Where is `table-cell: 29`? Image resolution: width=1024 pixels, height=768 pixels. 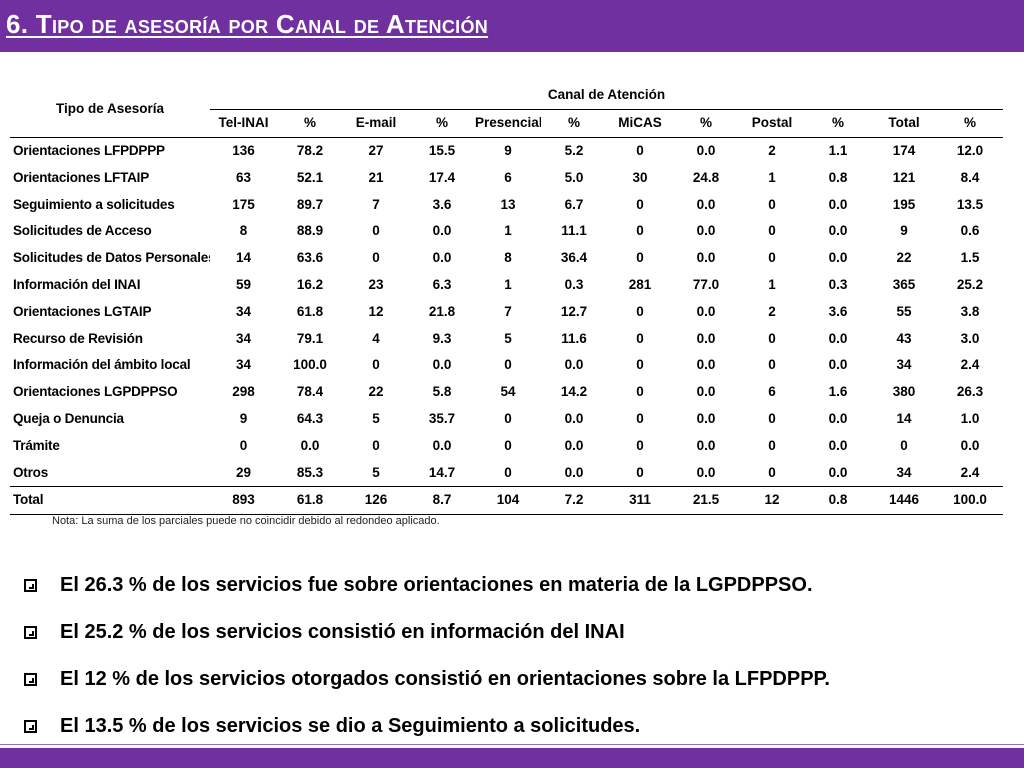
table-cell: 29 is located at coordinates (243, 472).